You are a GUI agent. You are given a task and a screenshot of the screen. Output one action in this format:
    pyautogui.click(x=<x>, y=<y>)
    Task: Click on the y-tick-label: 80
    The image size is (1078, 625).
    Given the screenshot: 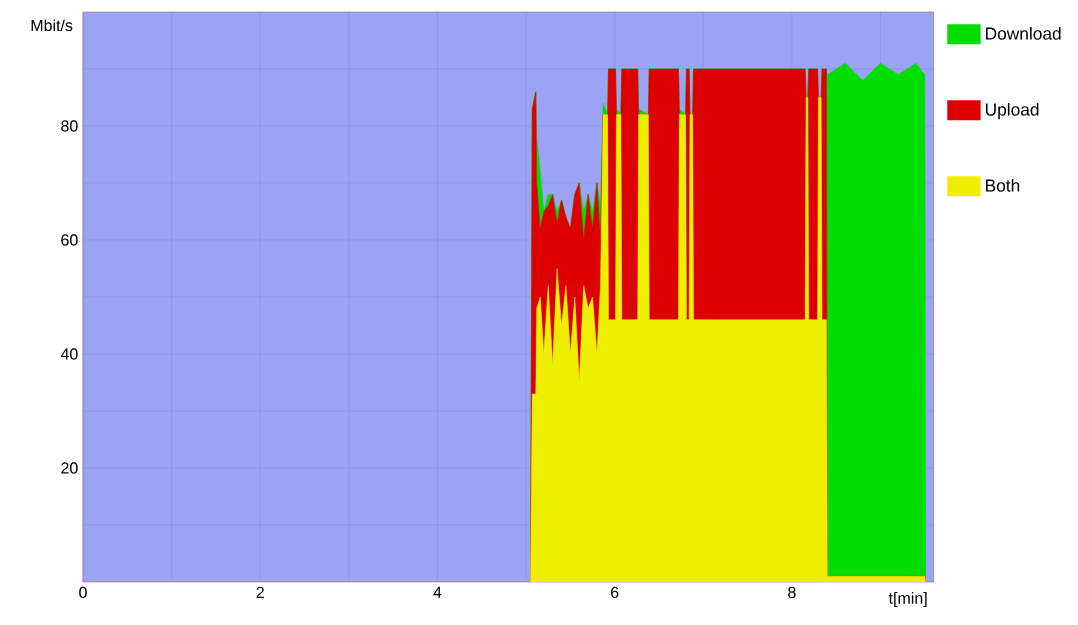 What is the action you would take?
    pyautogui.click(x=69, y=126)
    